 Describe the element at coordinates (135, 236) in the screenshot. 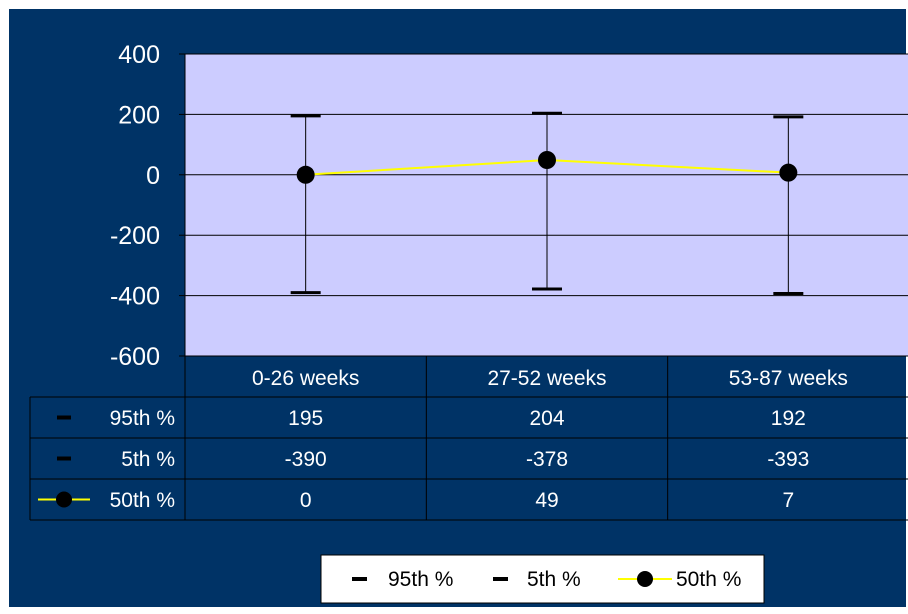

I see `y-tick-label: -200` at that location.